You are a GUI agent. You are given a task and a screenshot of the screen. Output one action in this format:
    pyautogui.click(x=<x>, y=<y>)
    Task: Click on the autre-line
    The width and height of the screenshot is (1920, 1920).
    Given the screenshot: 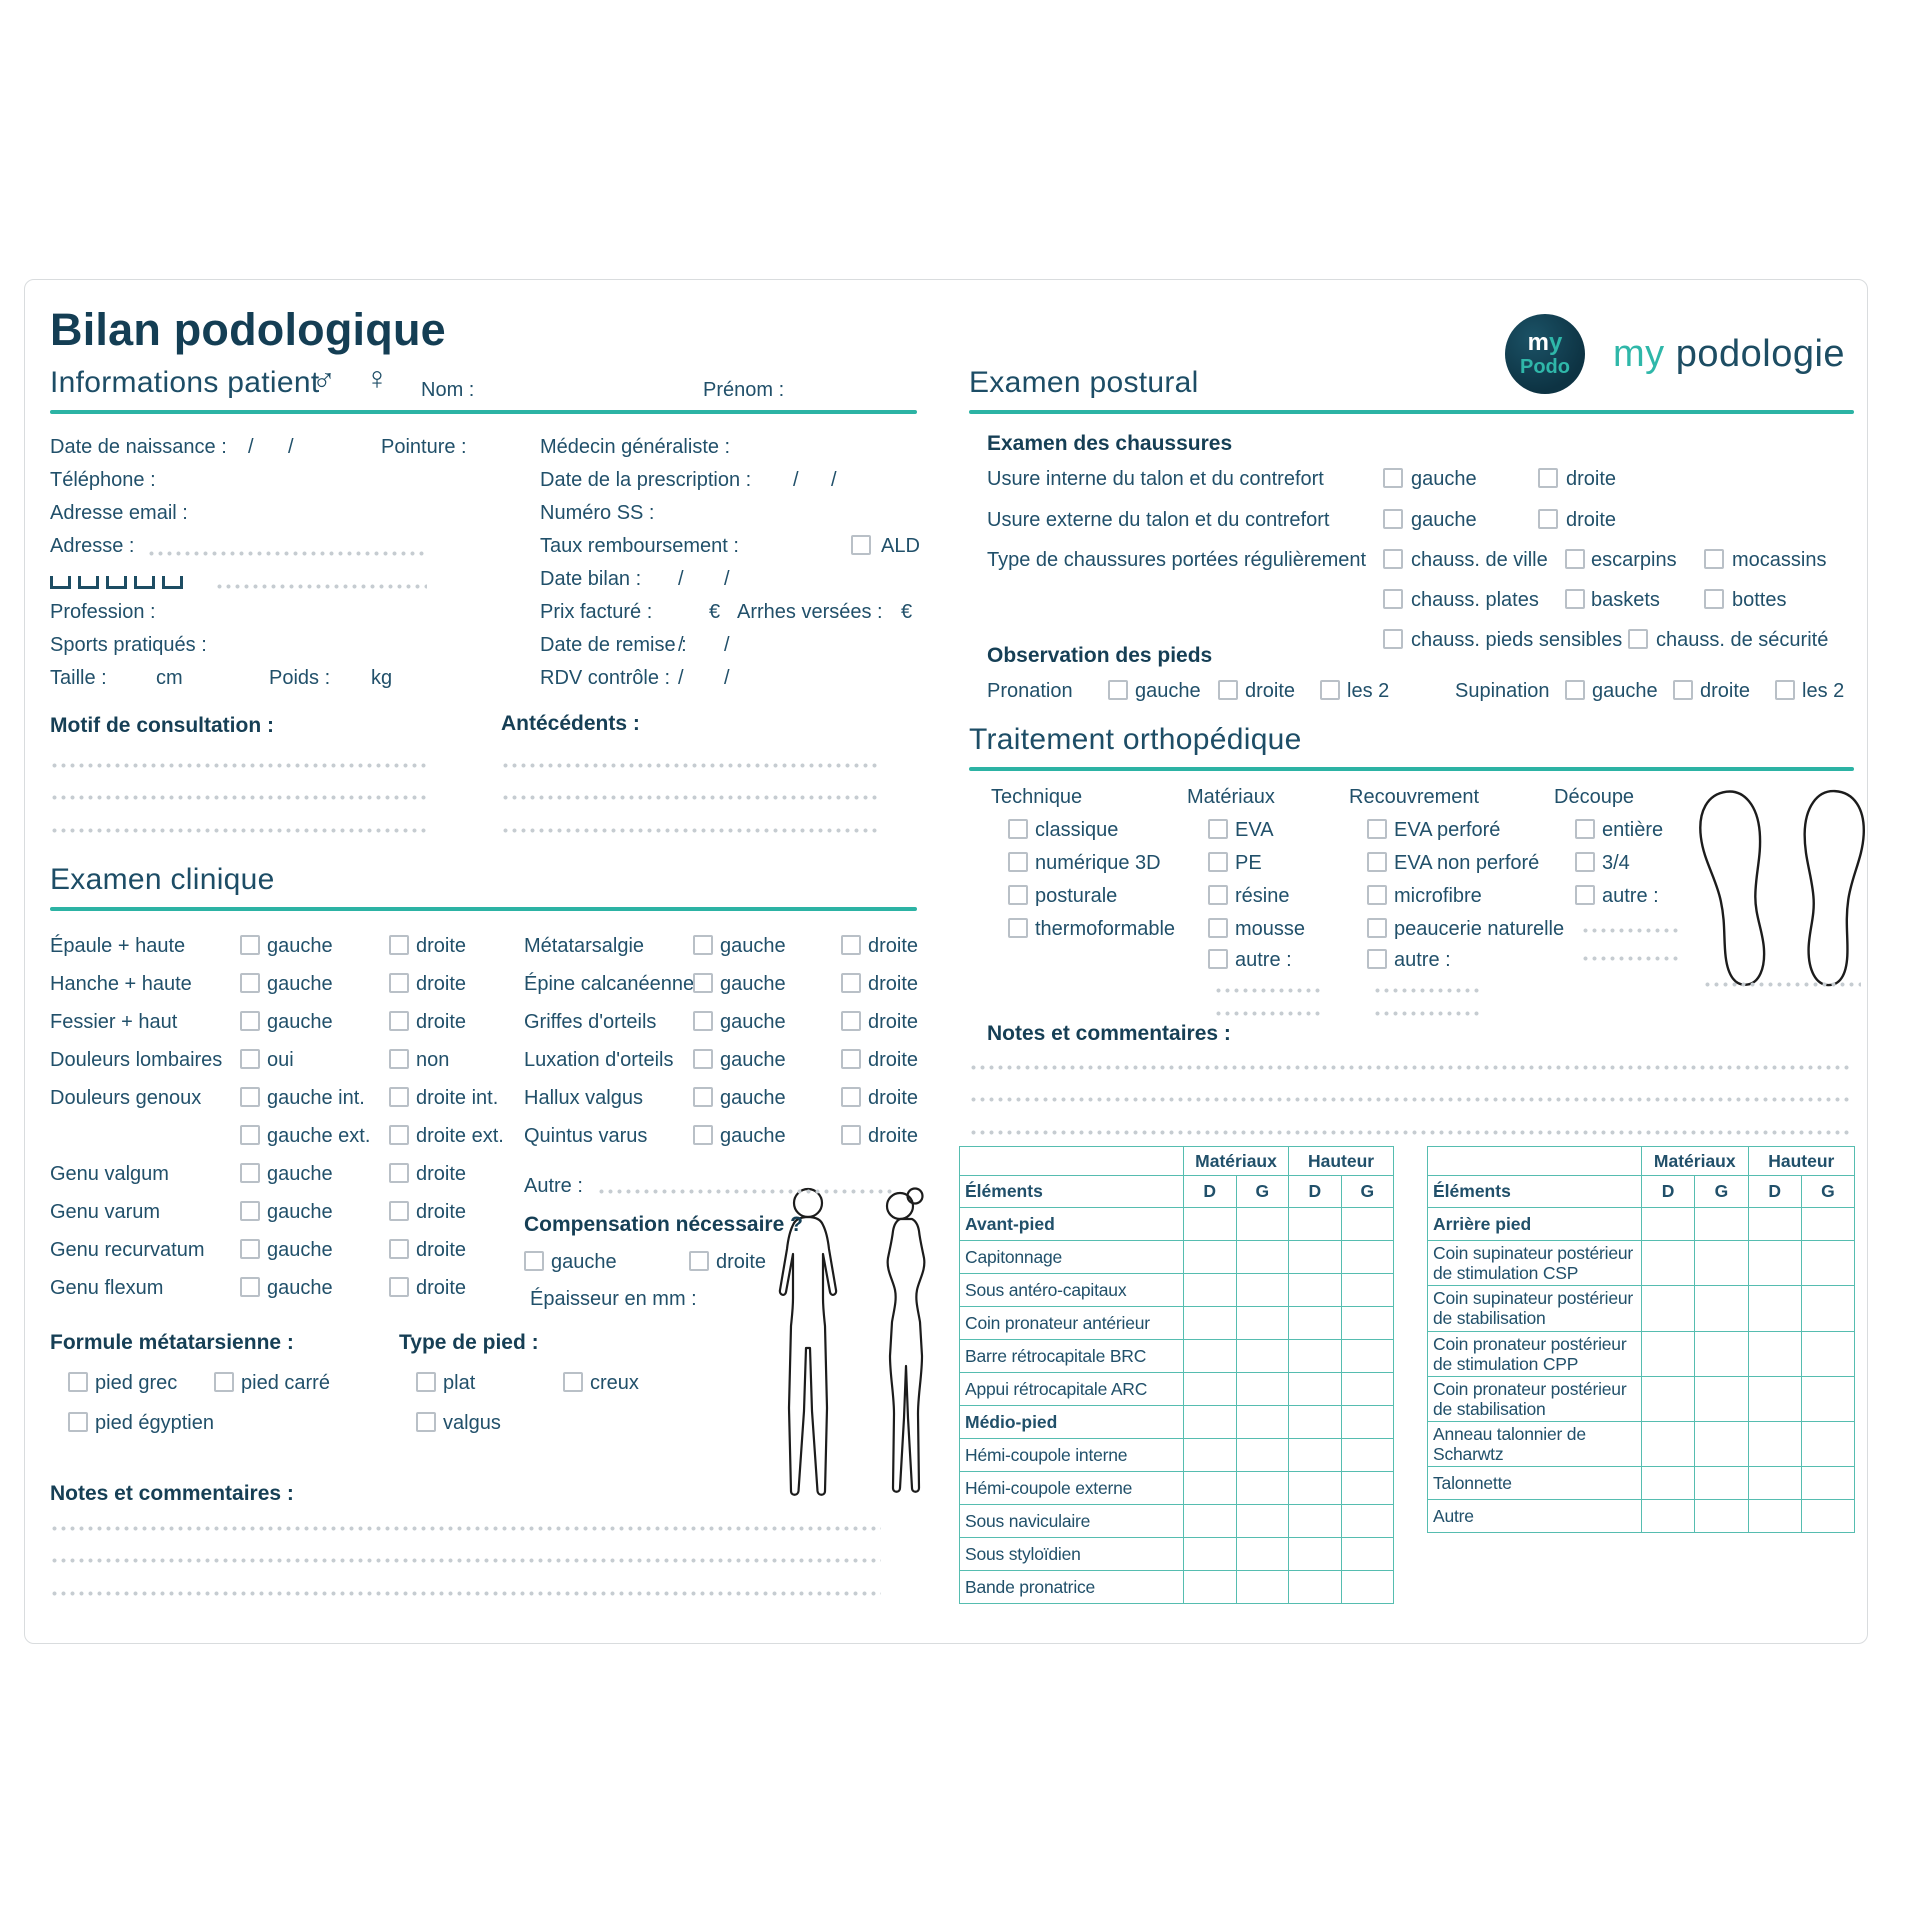 What is the action you would take?
    pyautogui.click(x=745, y=1191)
    